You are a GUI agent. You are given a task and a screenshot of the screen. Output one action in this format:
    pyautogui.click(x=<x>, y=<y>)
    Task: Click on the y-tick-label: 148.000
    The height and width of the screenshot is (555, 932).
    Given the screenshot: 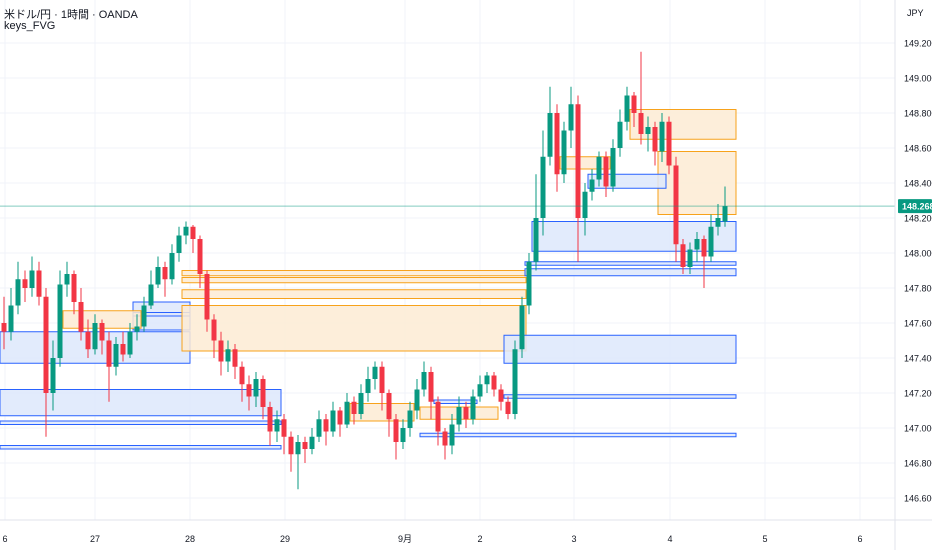 What is the action you would take?
    pyautogui.click(x=918, y=254)
    